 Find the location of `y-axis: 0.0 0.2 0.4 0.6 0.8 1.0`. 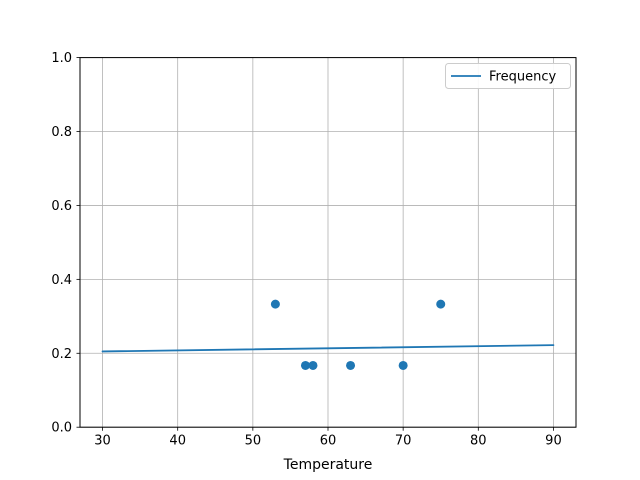

y-axis: 0.0 0.2 0.4 0.6 0.8 1.0 is located at coordinates (65, 243).